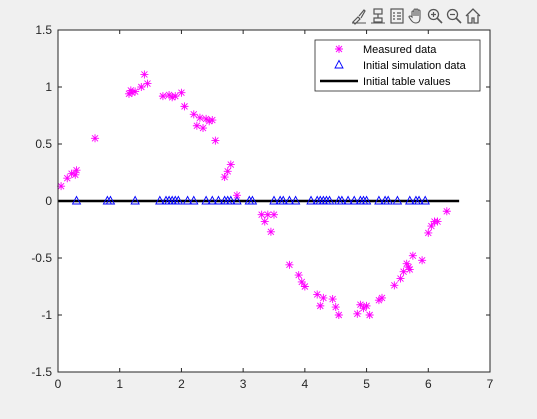  What do you see at coordinates (48, 201) in the screenshot?
I see `y-tick-label: 0` at bounding box center [48, 201].